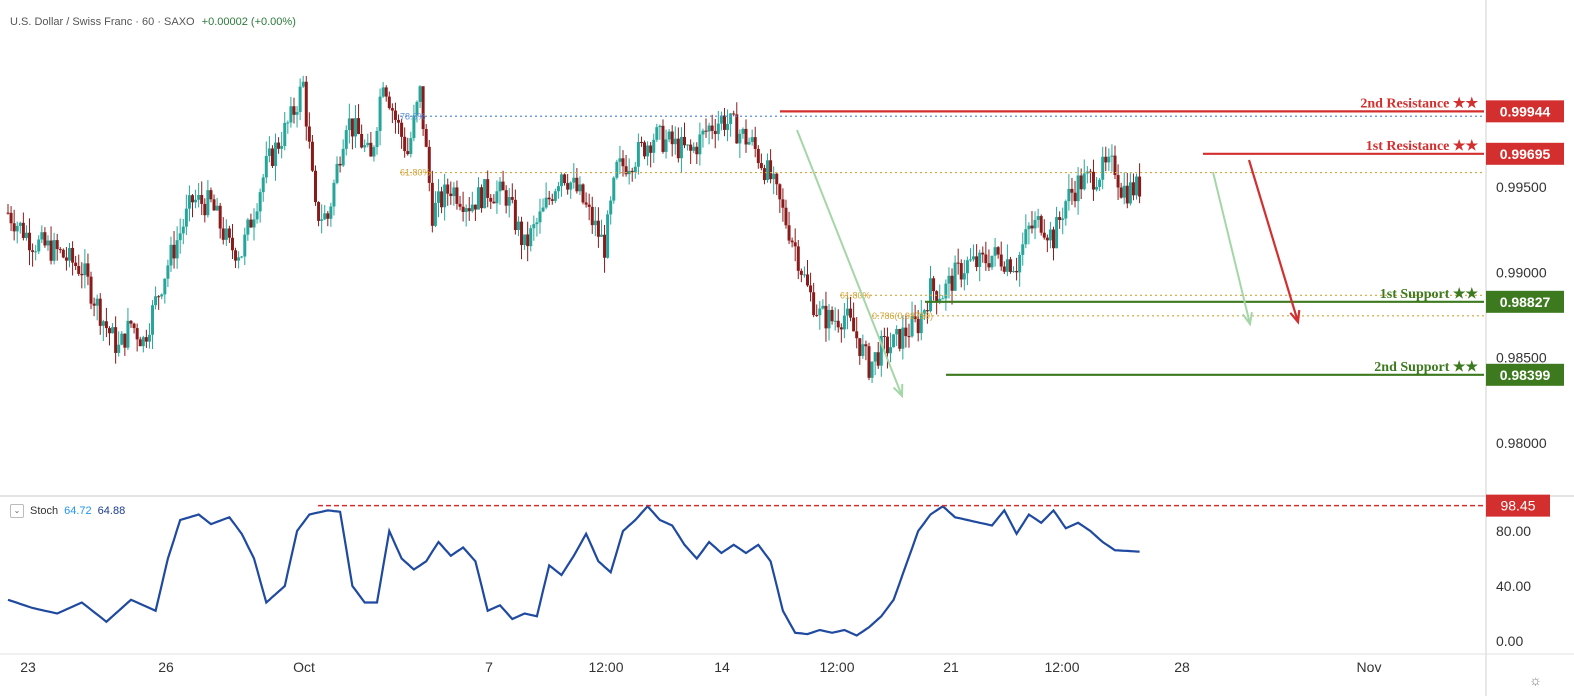 Image resolution: width=1574 pixels, height=696 pixels. I want to click on stoch-y-tick-label: 0.00, so click(1509, 641).